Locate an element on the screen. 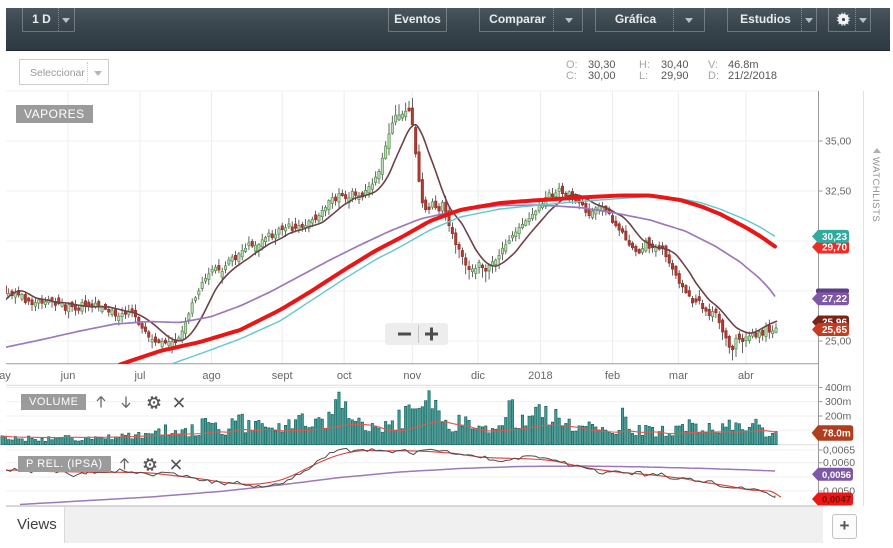  svg-text: jul is located at coordinates (139, 376).